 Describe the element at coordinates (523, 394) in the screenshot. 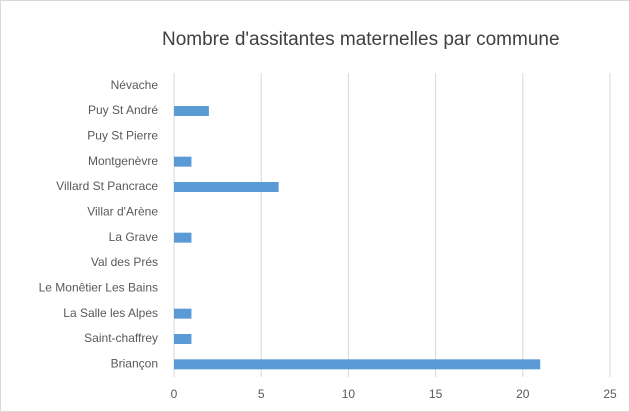

I see `x-tick-label: 20` at that location.